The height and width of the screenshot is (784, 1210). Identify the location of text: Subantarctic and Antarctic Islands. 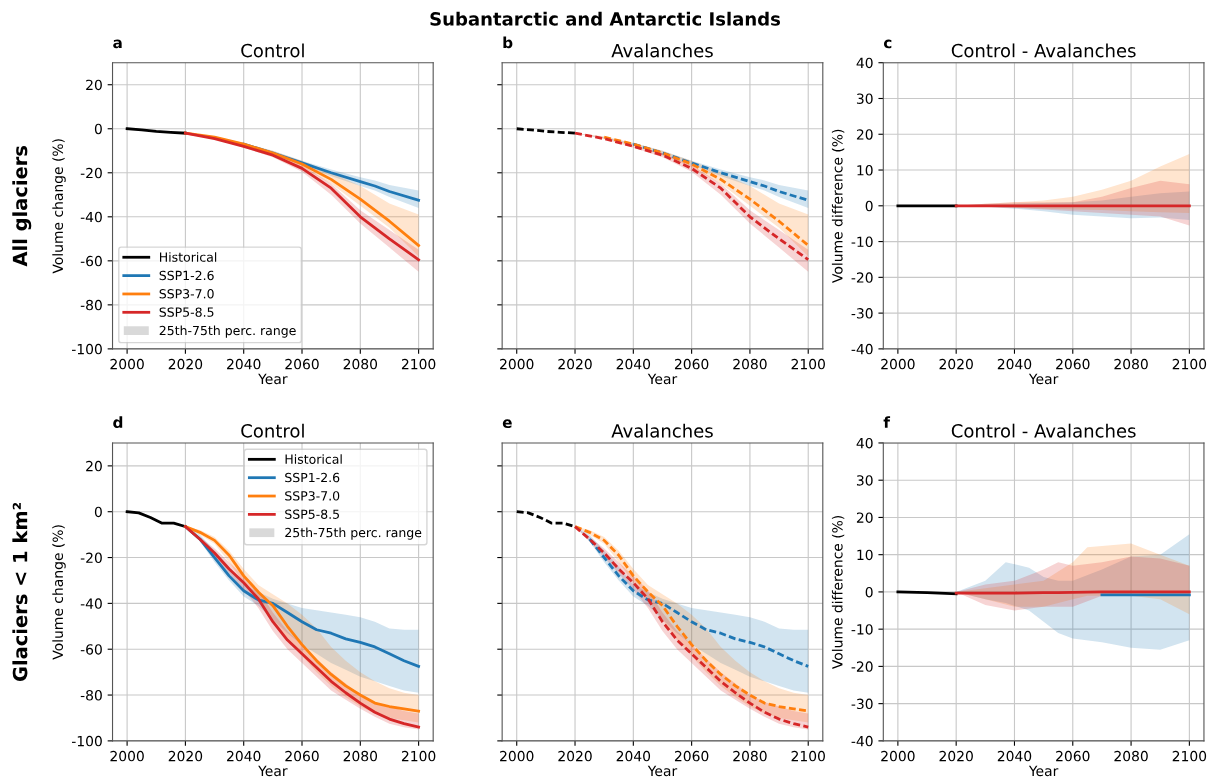
(605, 18).